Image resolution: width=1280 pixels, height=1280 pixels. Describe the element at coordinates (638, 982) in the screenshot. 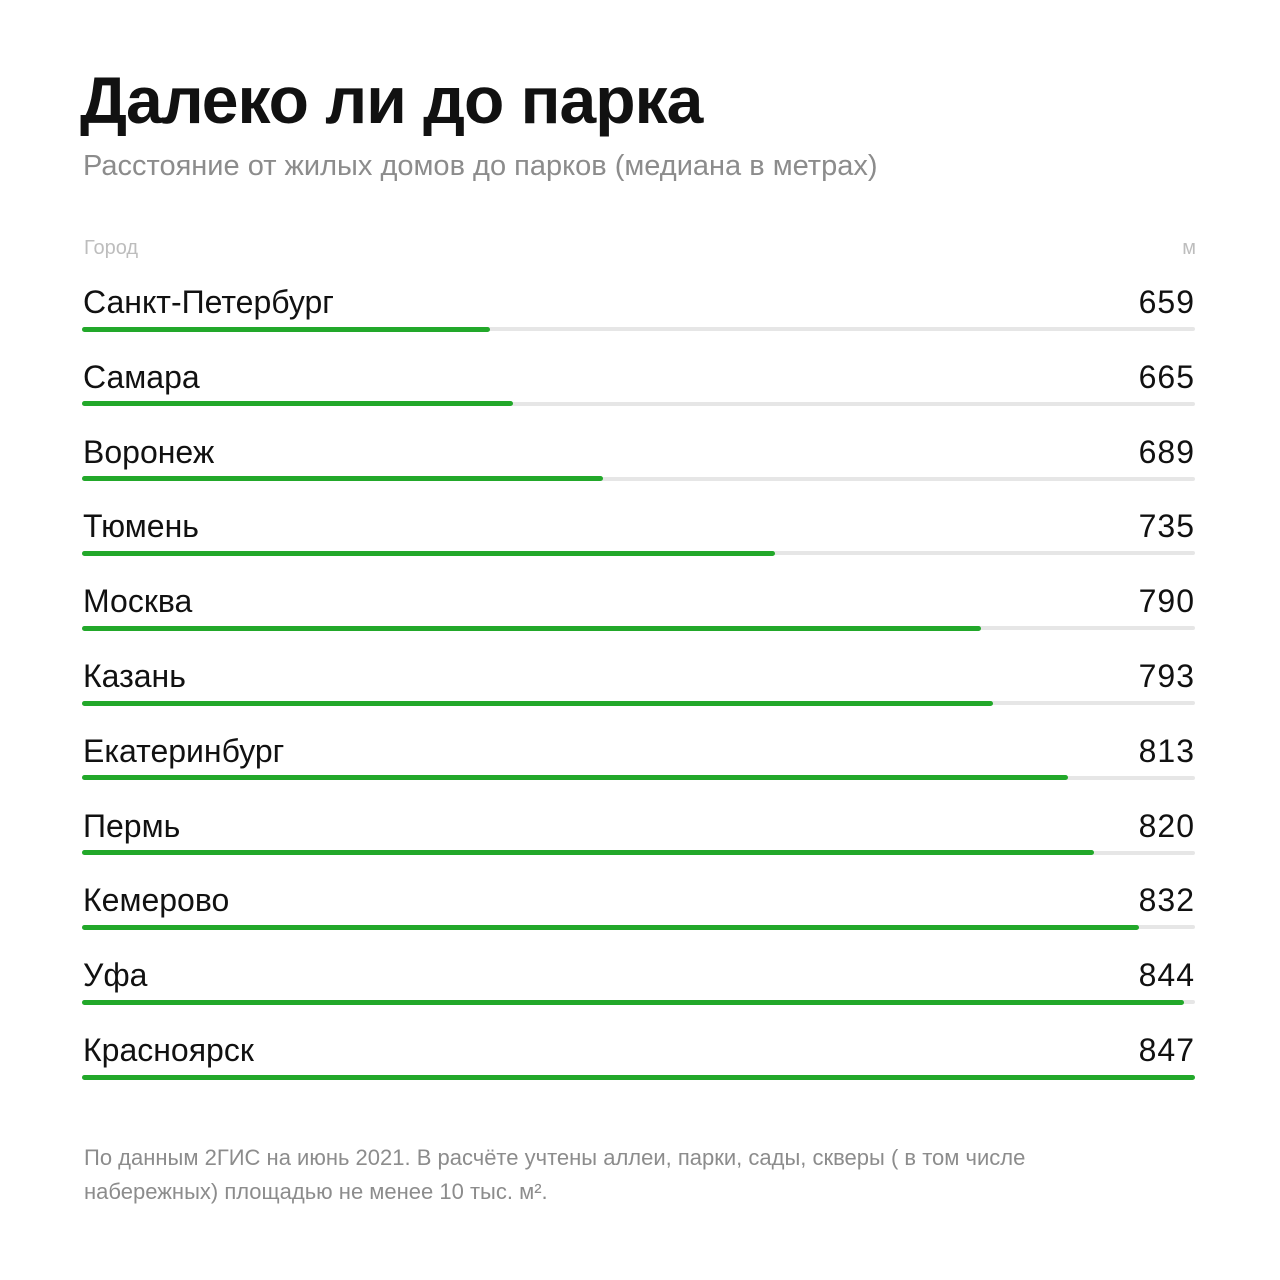

I see `bar-row: Уфа 844` at that location.